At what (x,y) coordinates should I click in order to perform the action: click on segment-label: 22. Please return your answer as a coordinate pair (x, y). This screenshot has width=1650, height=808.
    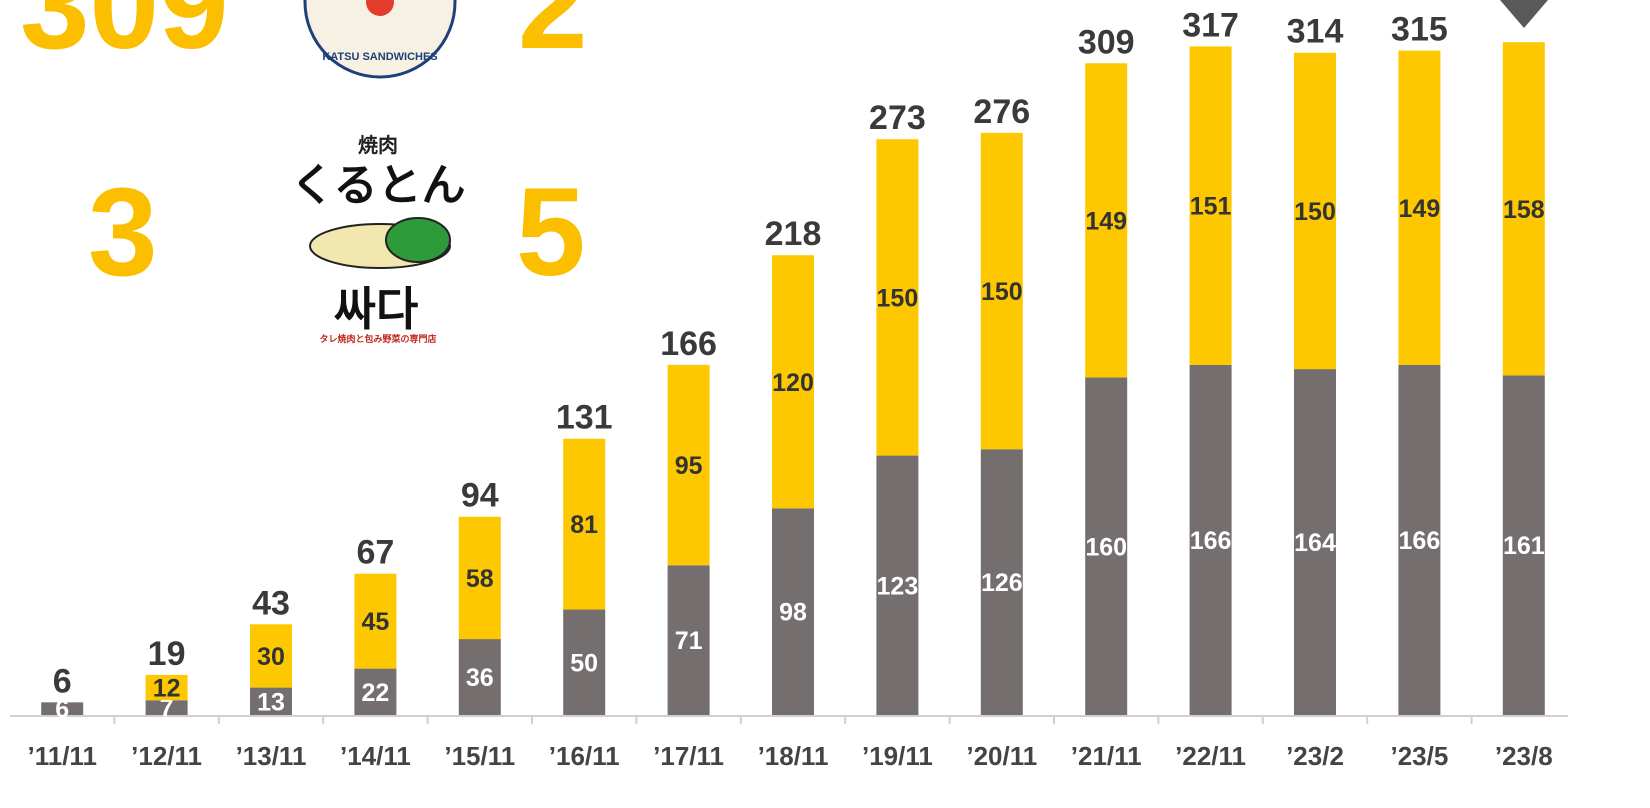
    Looking at the image, I should click on (375, 693).